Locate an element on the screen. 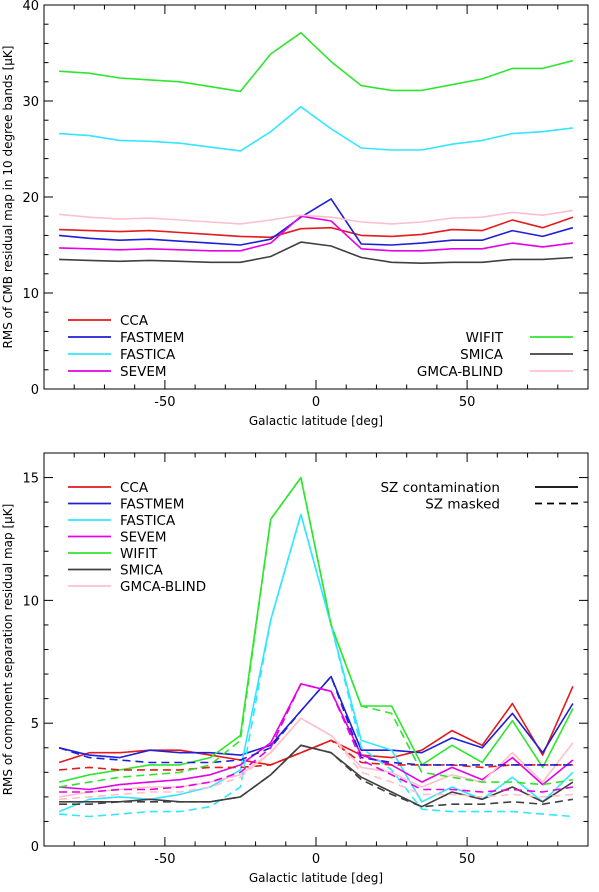  series-line-smica is located at coordinates (316, 253).